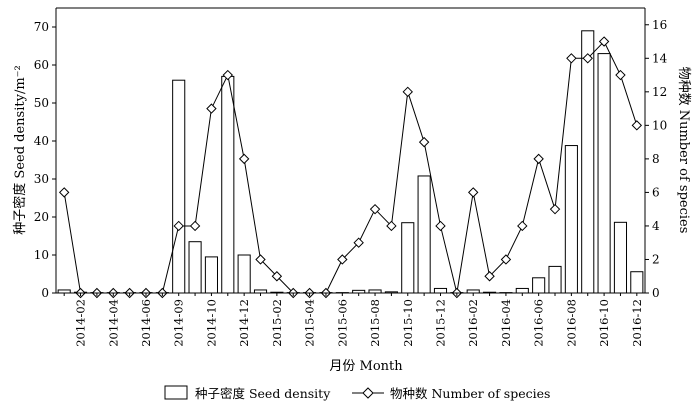 This screenshot has width=700, height=408. Describe the element at coordinates (81, 323) in the screenshot. I see `x-tick-label: 2014-02` at that location.